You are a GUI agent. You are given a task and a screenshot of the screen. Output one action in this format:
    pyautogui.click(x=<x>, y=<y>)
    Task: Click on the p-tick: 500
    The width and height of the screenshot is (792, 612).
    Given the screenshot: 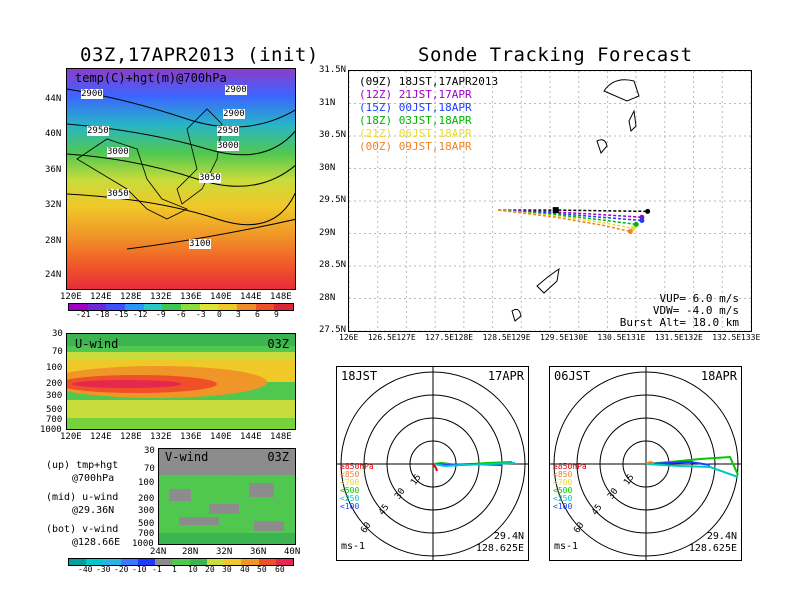 What is the action you would take?
    pyautogui.click(x=54, y=410)
    